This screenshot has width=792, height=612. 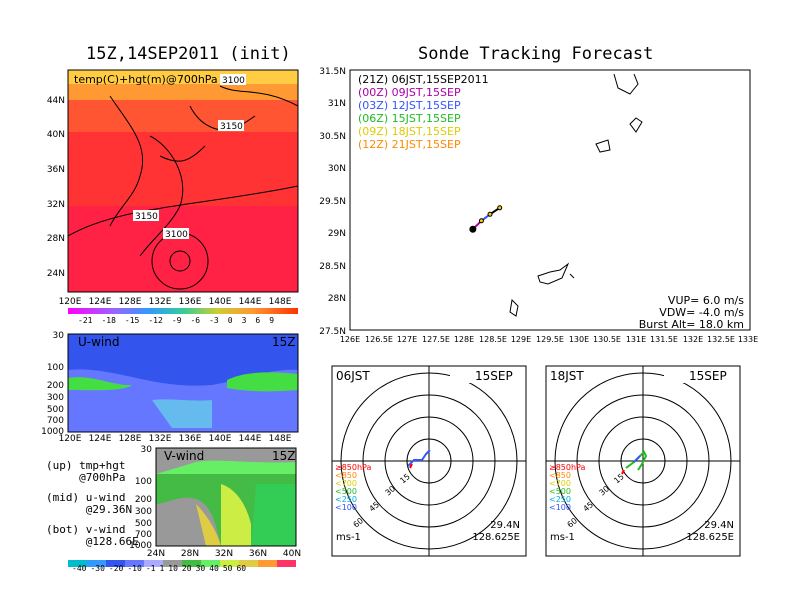 What do you see at coordinates (579, 339) in the screenshot?
I see `lon-tick: 130E` at bounding box center [579, 339].